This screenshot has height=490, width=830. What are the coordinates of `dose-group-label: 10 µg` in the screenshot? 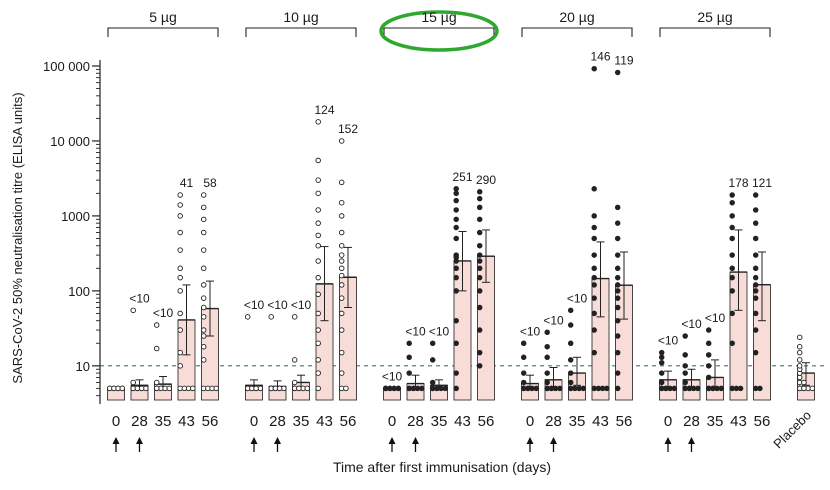 It's located at (300, 17).